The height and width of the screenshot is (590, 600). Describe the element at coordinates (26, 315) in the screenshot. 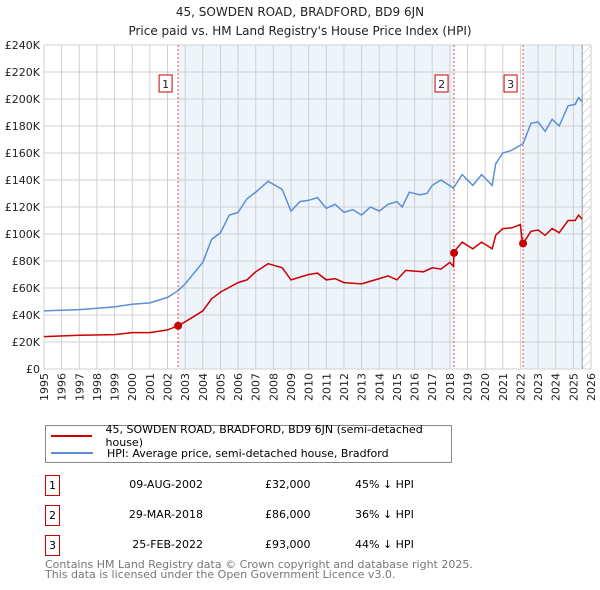

I see `y-tick-label: £40K` at that location.